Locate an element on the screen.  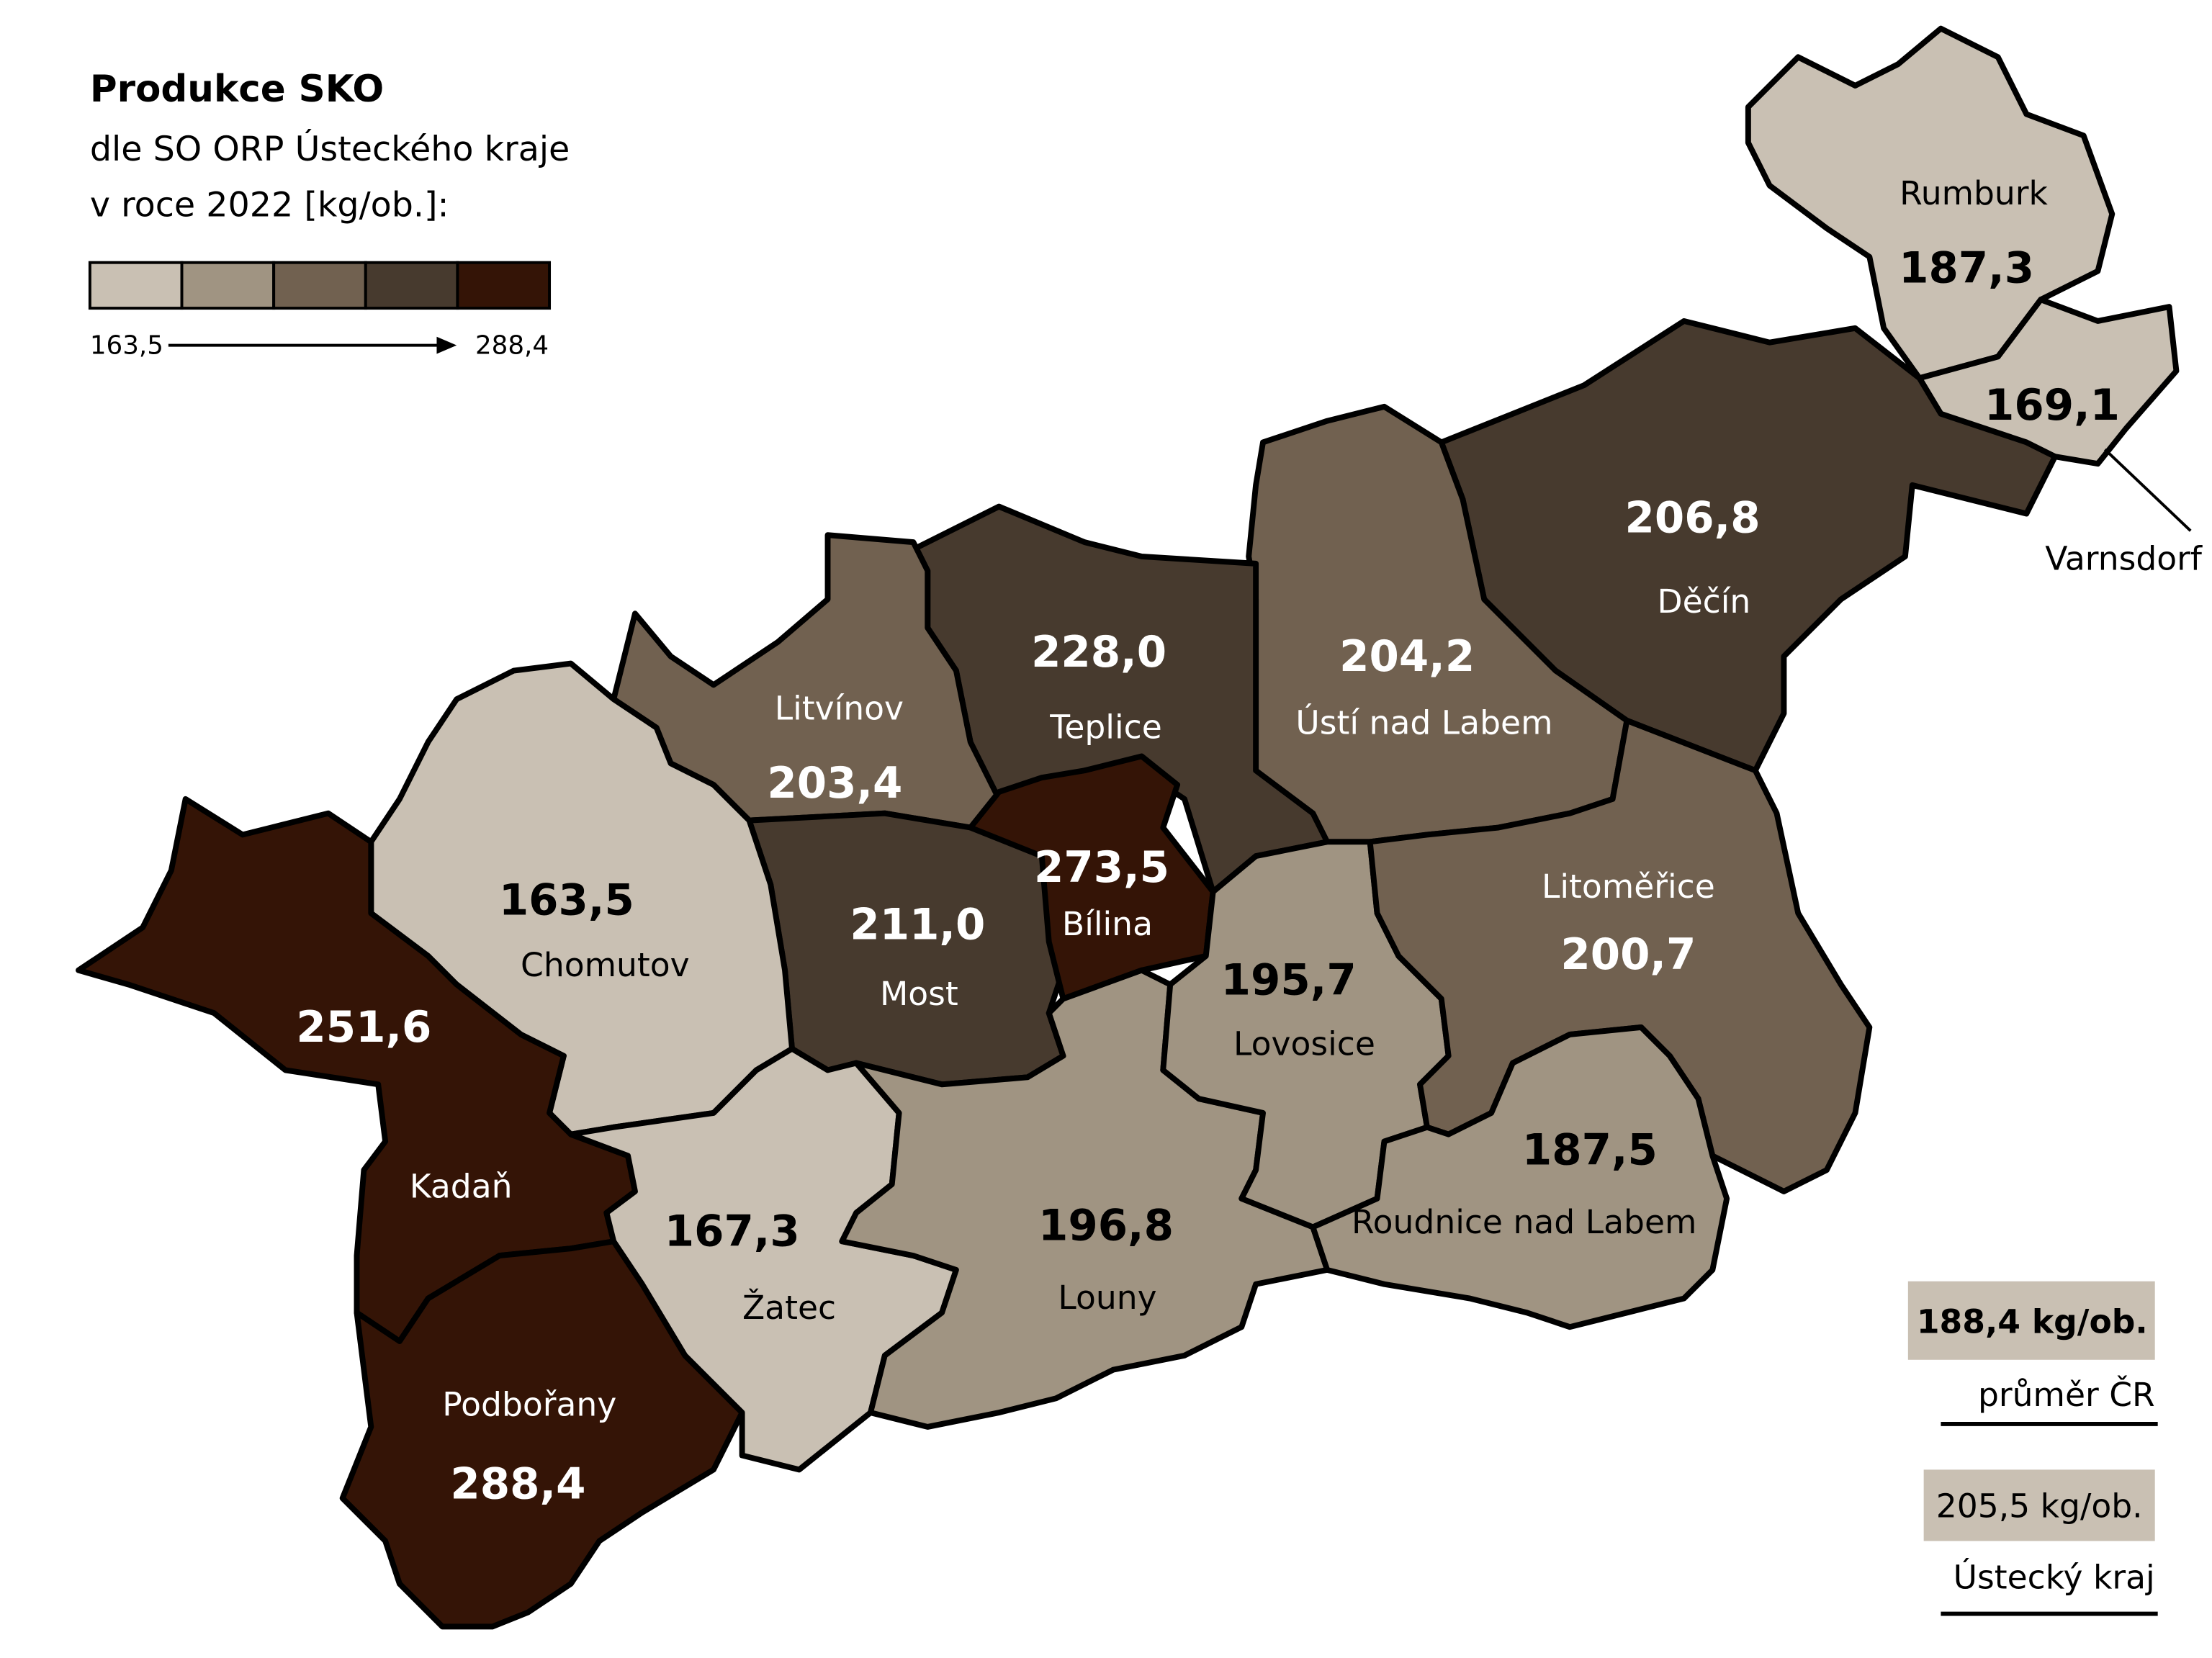
region-name: Louny is located at coordinates (1107, 1298).